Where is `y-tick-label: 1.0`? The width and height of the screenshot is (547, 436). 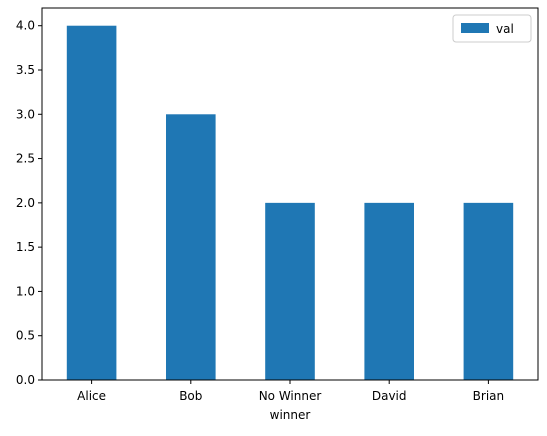
y-tick-label: 1.0 is located at coordinates (25, 291).